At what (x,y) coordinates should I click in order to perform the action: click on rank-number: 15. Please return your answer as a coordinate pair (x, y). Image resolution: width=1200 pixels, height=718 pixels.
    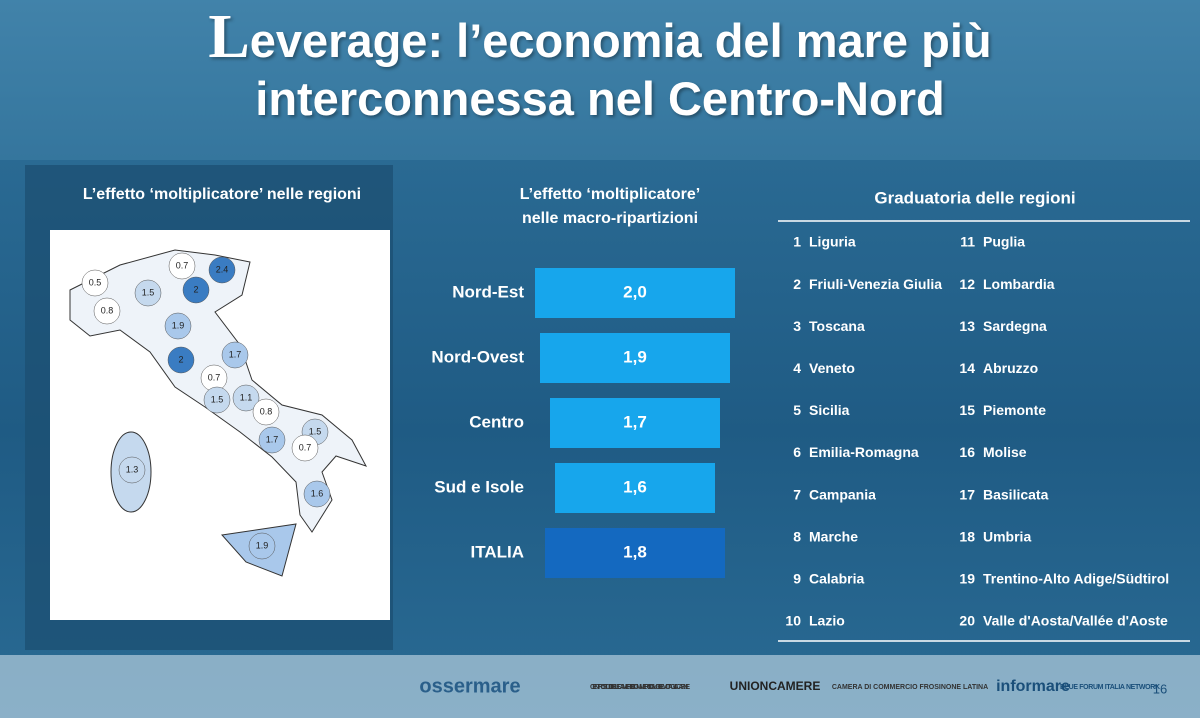
    Looking at the image, I should click on (967, 410).